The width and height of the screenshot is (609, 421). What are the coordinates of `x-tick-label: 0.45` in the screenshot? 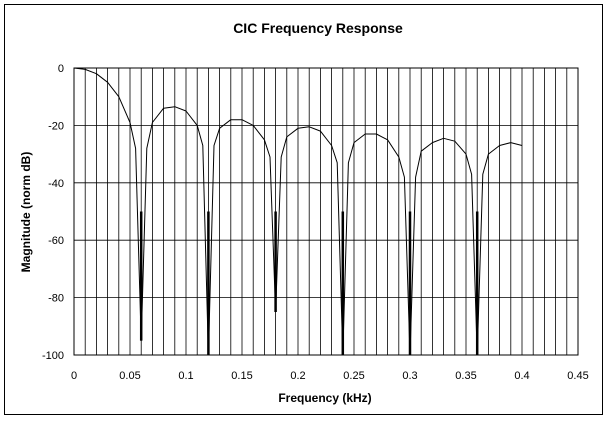 It's located at (577, 376).